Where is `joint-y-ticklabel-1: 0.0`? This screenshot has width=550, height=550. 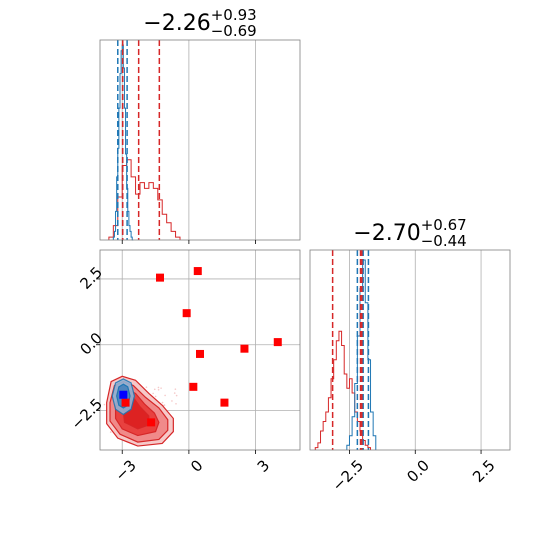 joint-y-ticklabel-1: 0.0 is located at coordinates (91, 344).